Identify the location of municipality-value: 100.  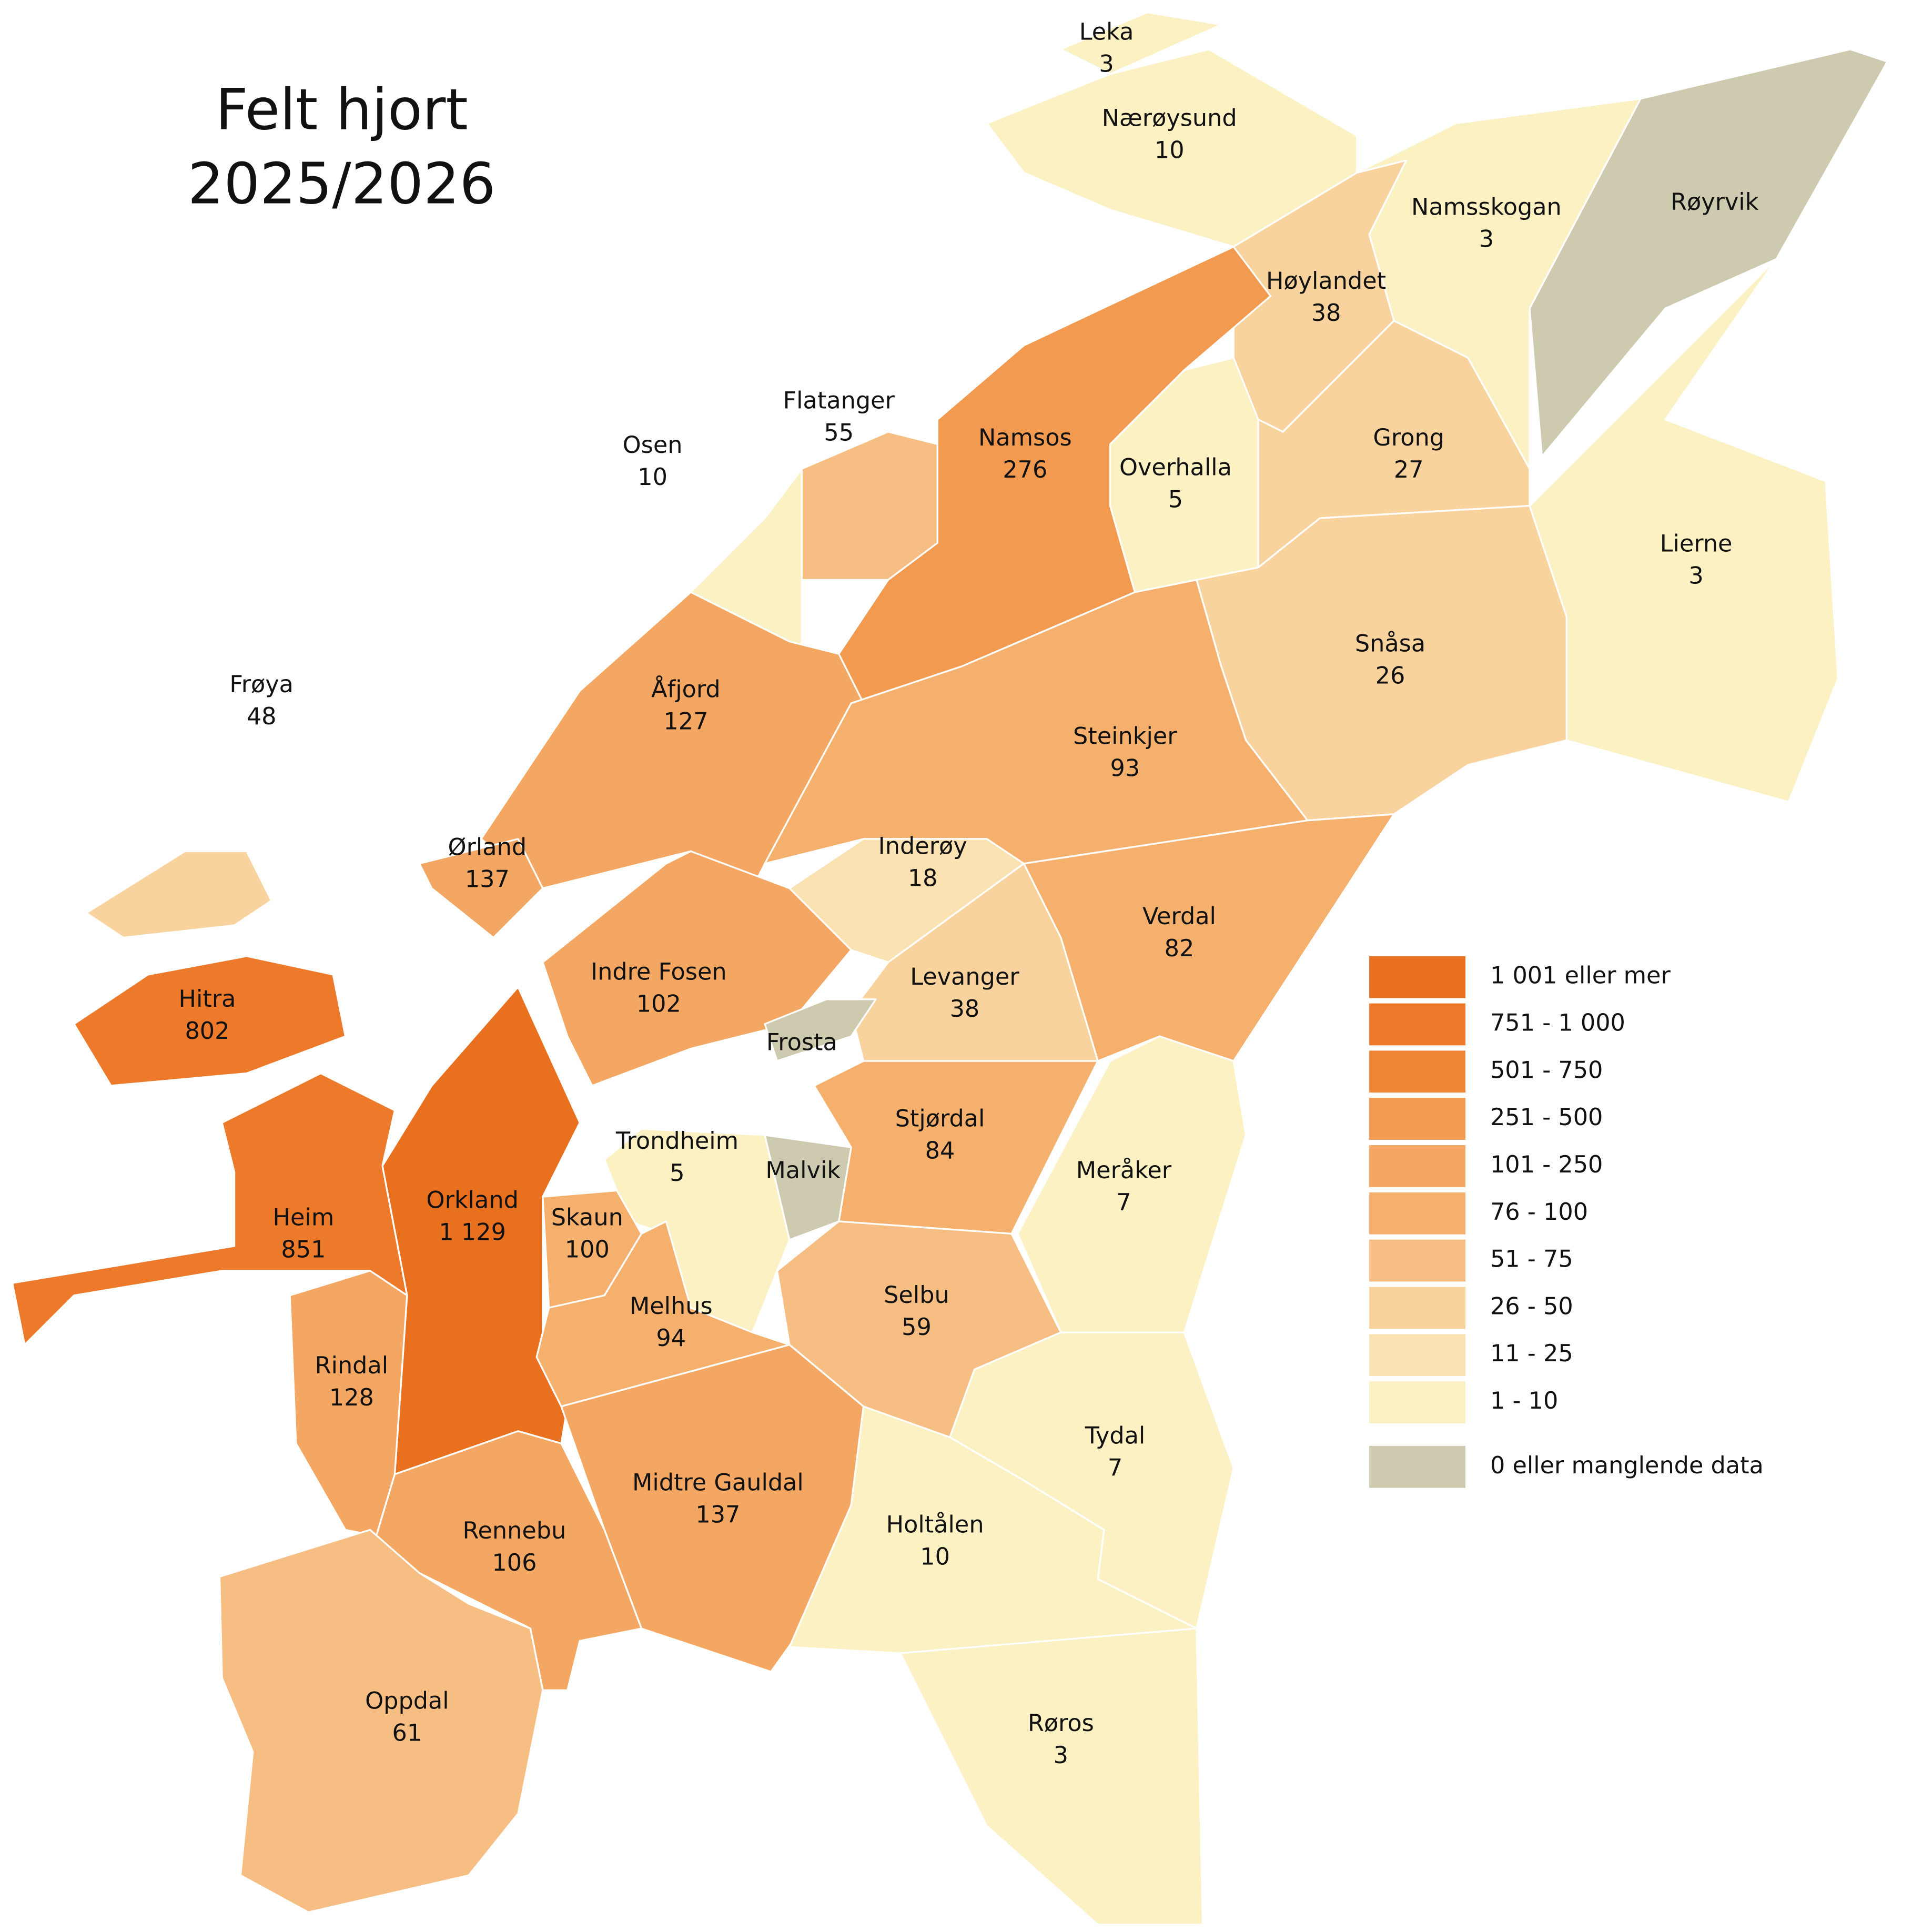
(587, 1249).